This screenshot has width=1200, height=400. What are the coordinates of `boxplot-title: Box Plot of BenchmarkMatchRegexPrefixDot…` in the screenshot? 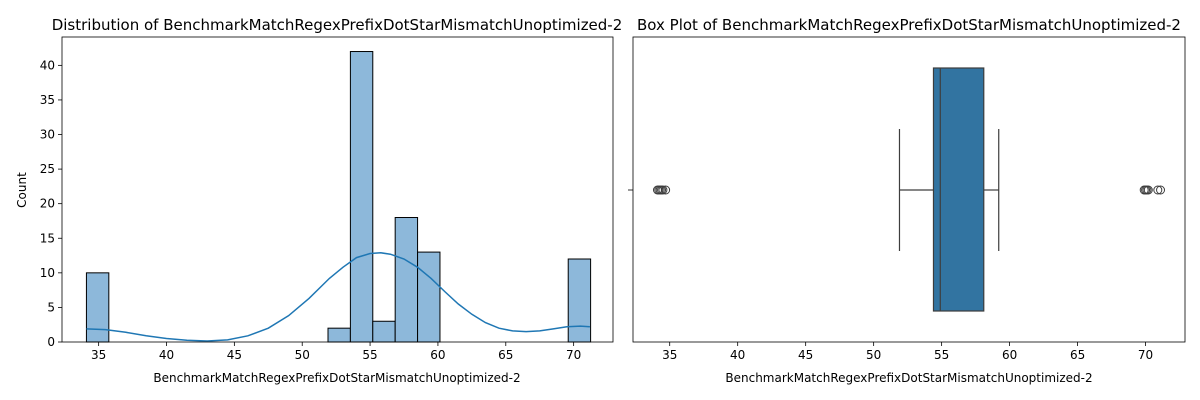 It's located at (909, 25).